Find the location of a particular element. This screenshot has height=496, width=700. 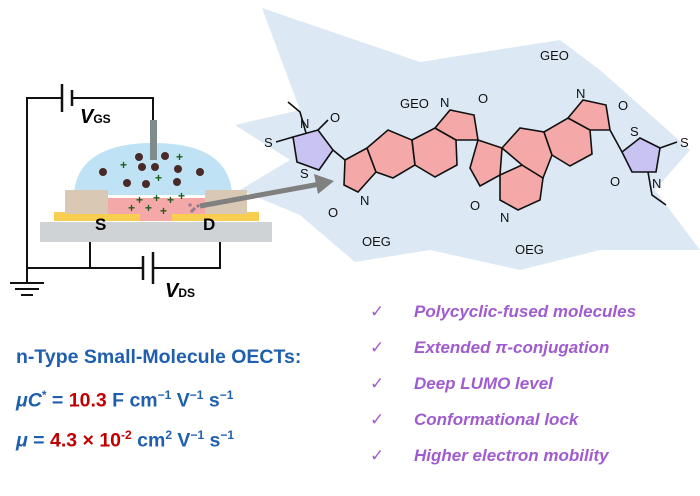

channel is located at coordinates (157, 206).